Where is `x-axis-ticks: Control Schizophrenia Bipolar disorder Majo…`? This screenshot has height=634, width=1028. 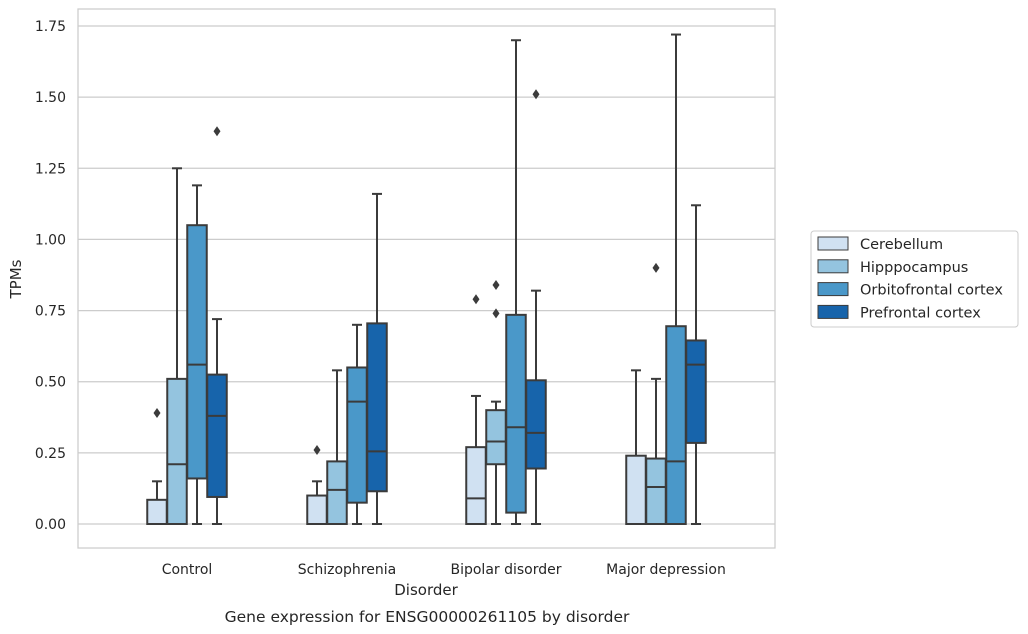 x-axis-ticks: Control Schizophrenia Bipolar disorder Majo… is located at coordinates (444, 570).